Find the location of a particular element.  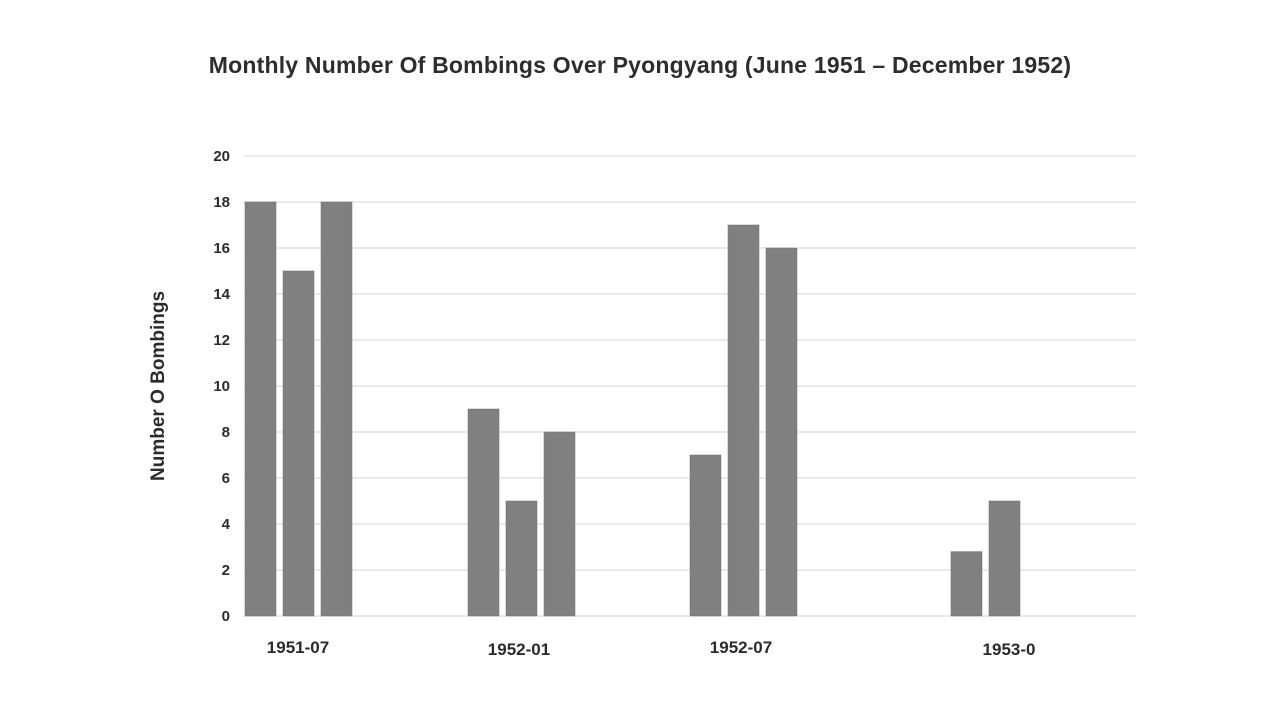

y-tick-label: 16 is located at coordinates (221, 248).